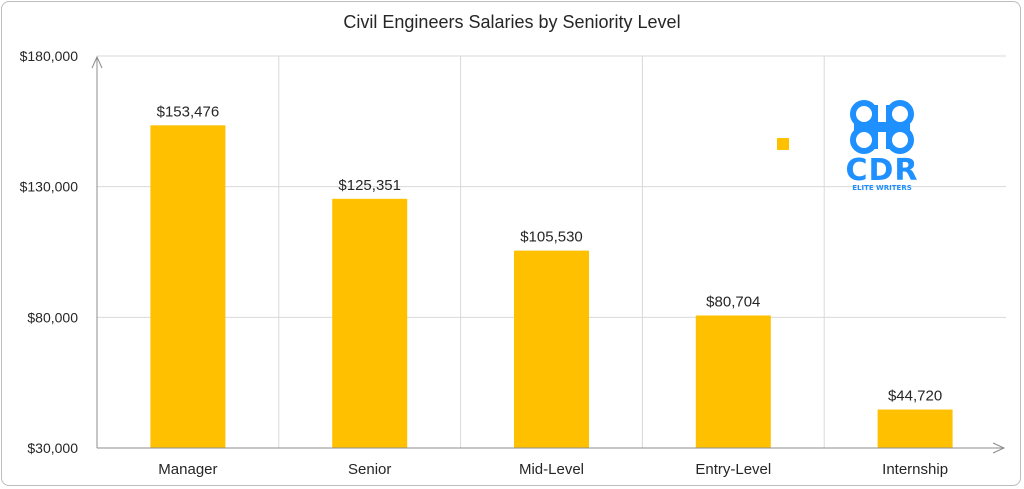 The image size is (1024, 489). I want to click on data-label: $44,720, so click(915, 396).